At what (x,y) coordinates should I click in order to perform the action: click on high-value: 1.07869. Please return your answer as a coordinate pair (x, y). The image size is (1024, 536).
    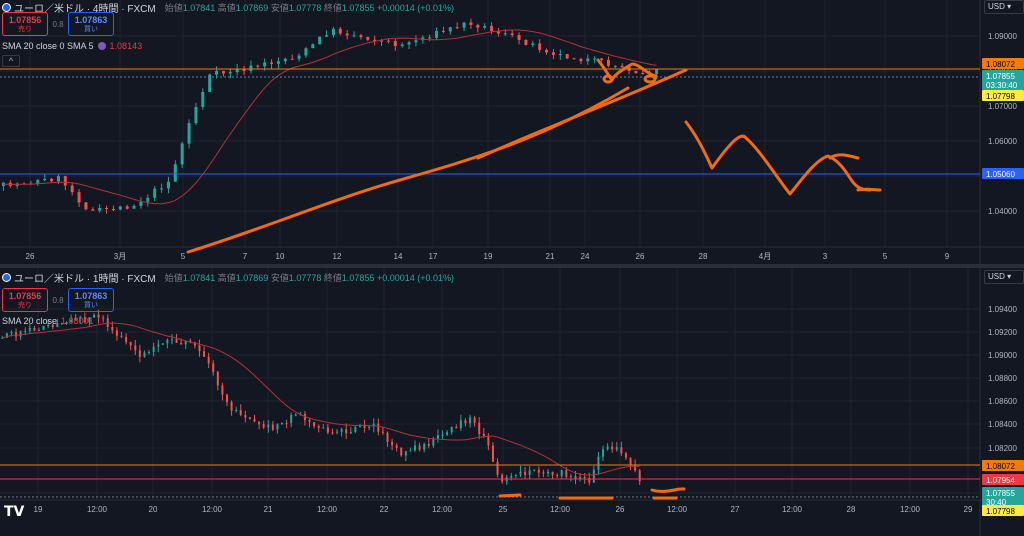
    Looking at the image, I should click on (252, 278).